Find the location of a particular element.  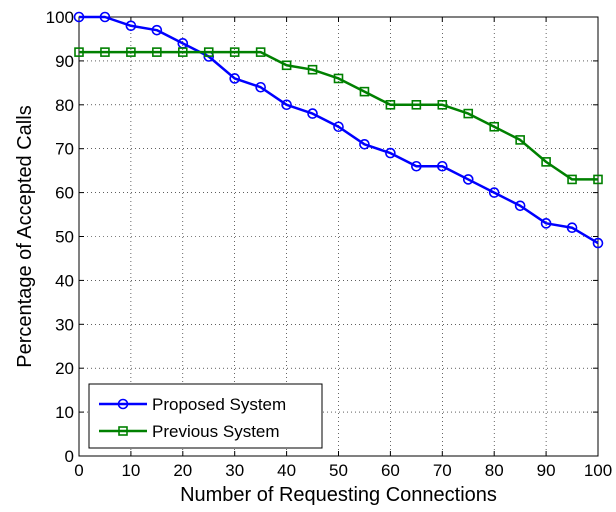

x-tick-label: 90 is located at coordinates (546, 470).